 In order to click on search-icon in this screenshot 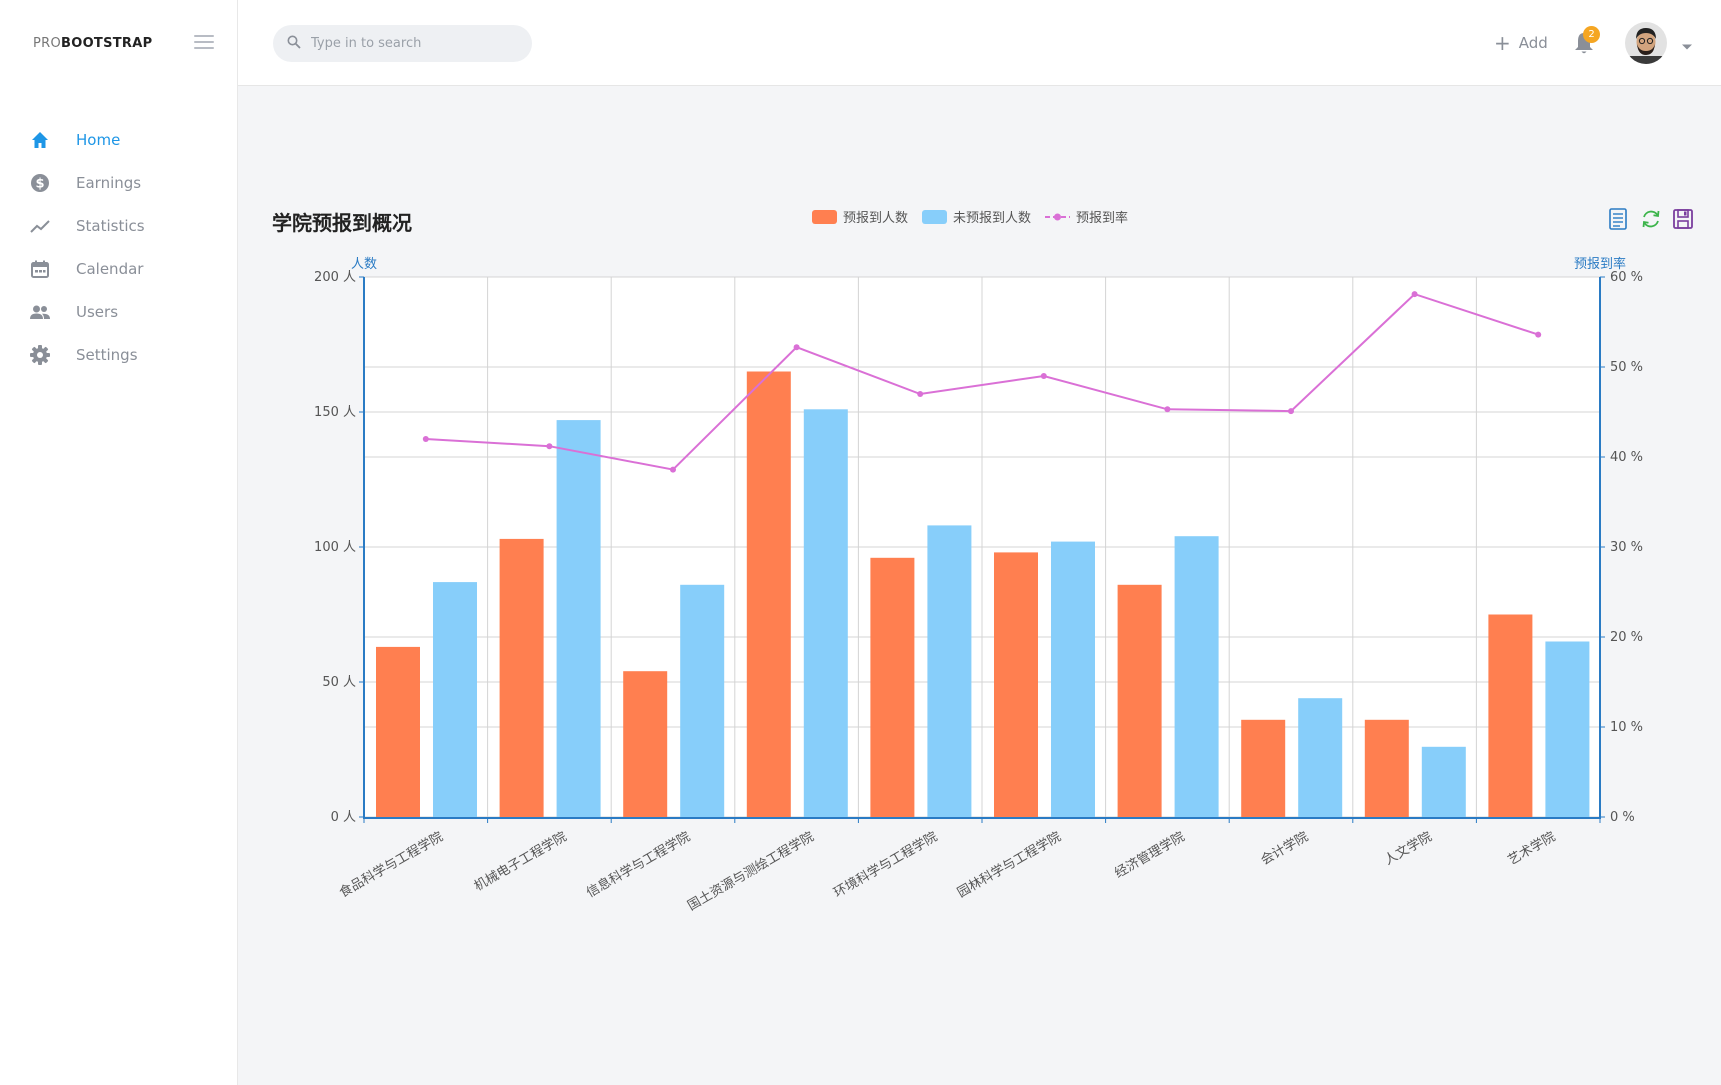, I will do `click(294, 43)`.